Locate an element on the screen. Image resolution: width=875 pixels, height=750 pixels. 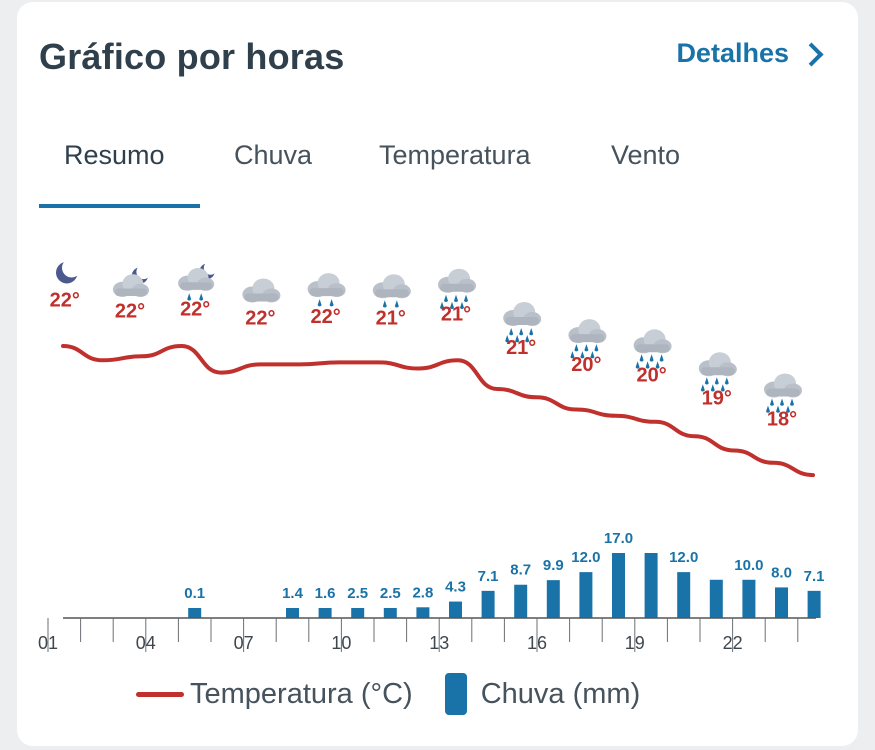
legend-rain-swatch is located at coordinates (455, 694).